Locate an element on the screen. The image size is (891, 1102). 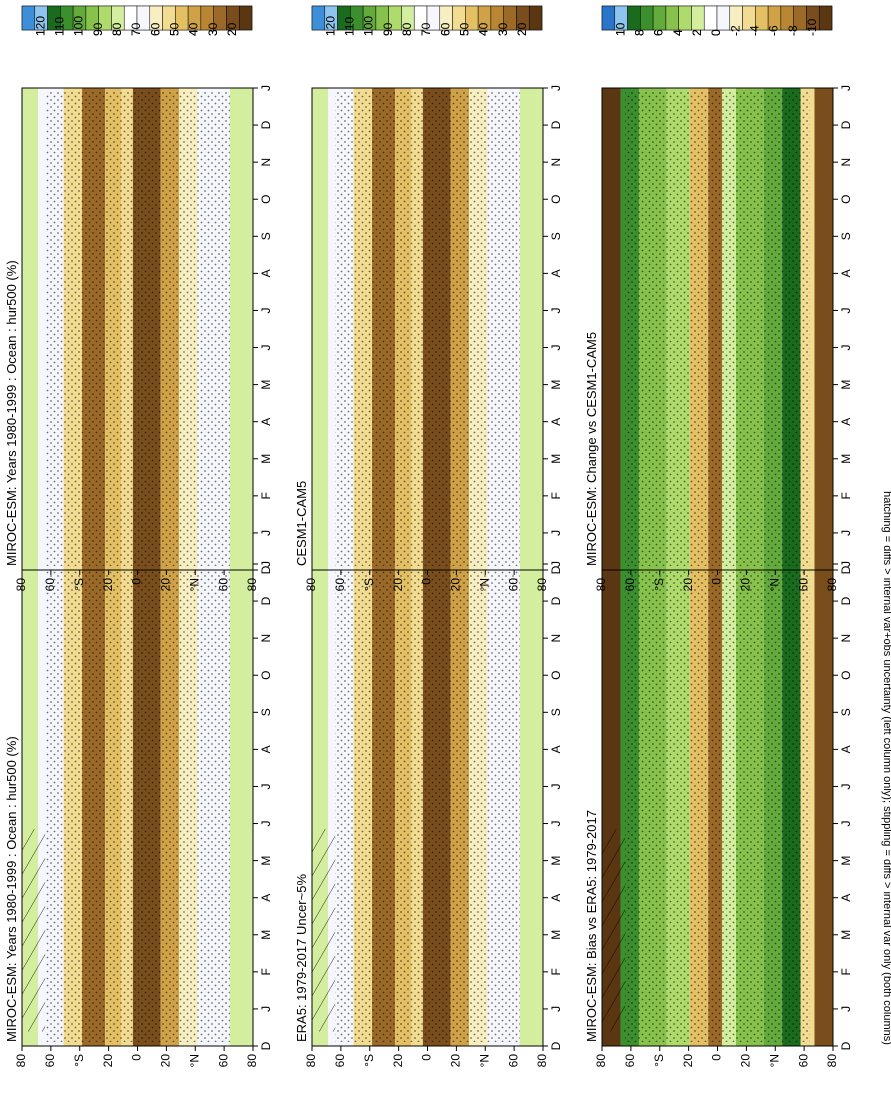
colorbar-tick-label: 20 is located at coordinates (522, 29).